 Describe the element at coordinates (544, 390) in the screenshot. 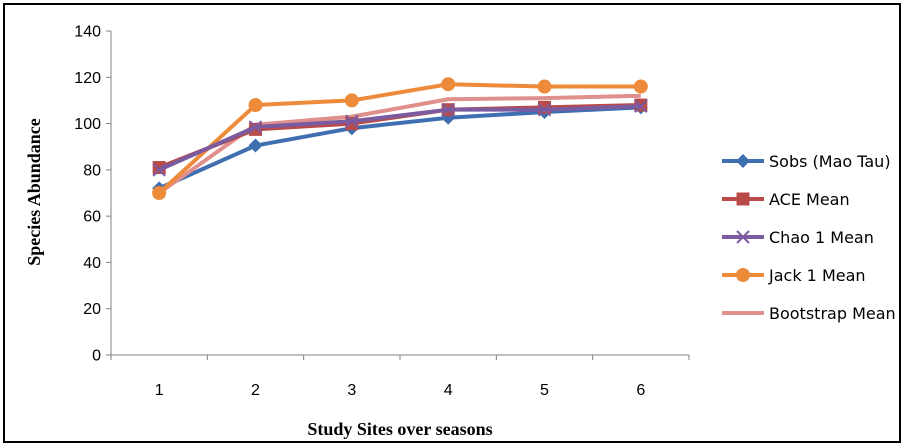

I see `x-tick-label: 5` at that location.